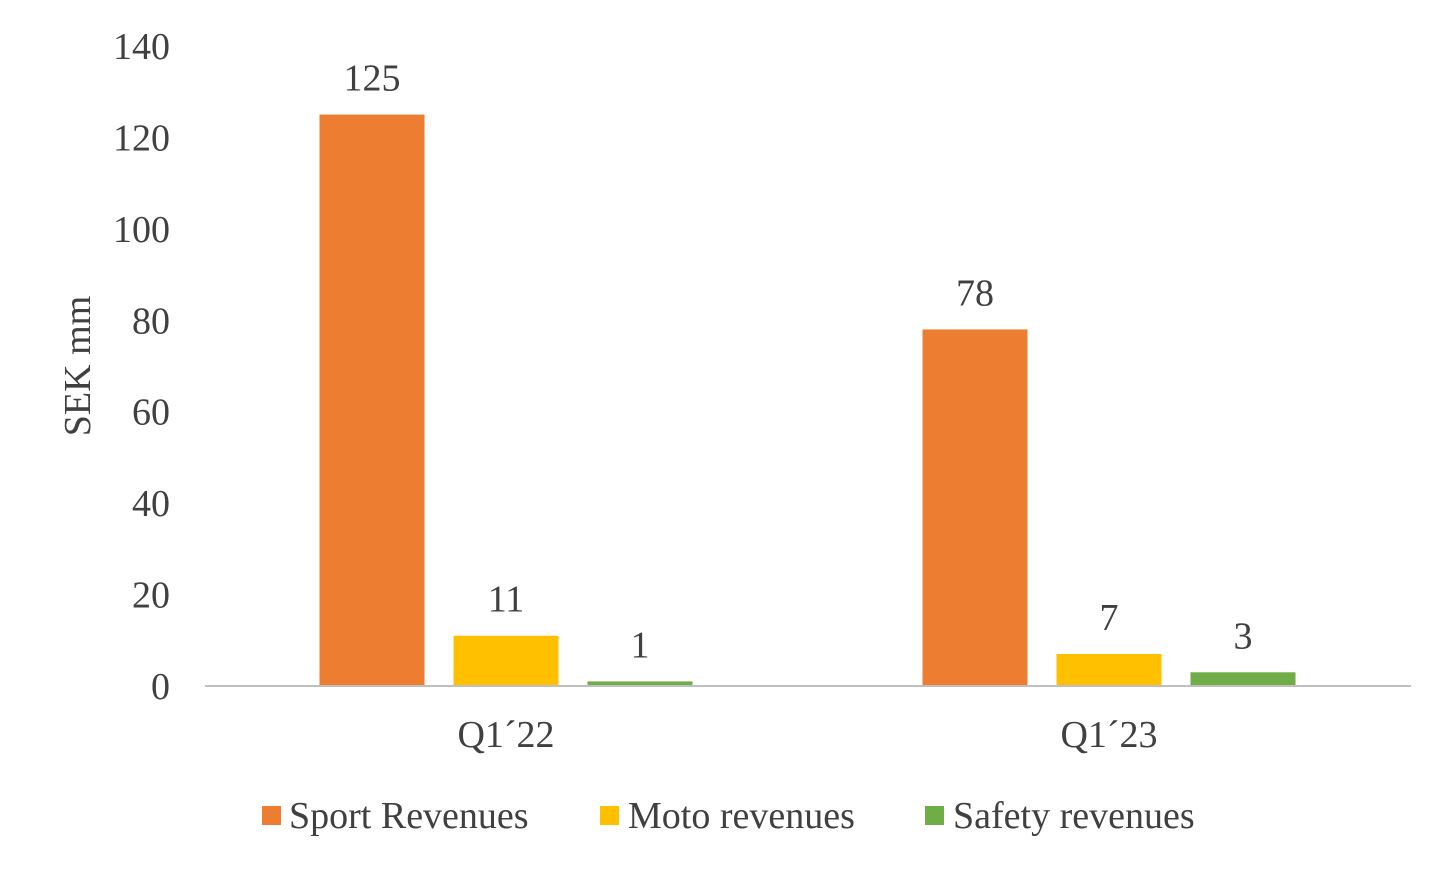 This screenshot has width=1456, height=874. I want to click on data-label: 3, so click(1243, 636).